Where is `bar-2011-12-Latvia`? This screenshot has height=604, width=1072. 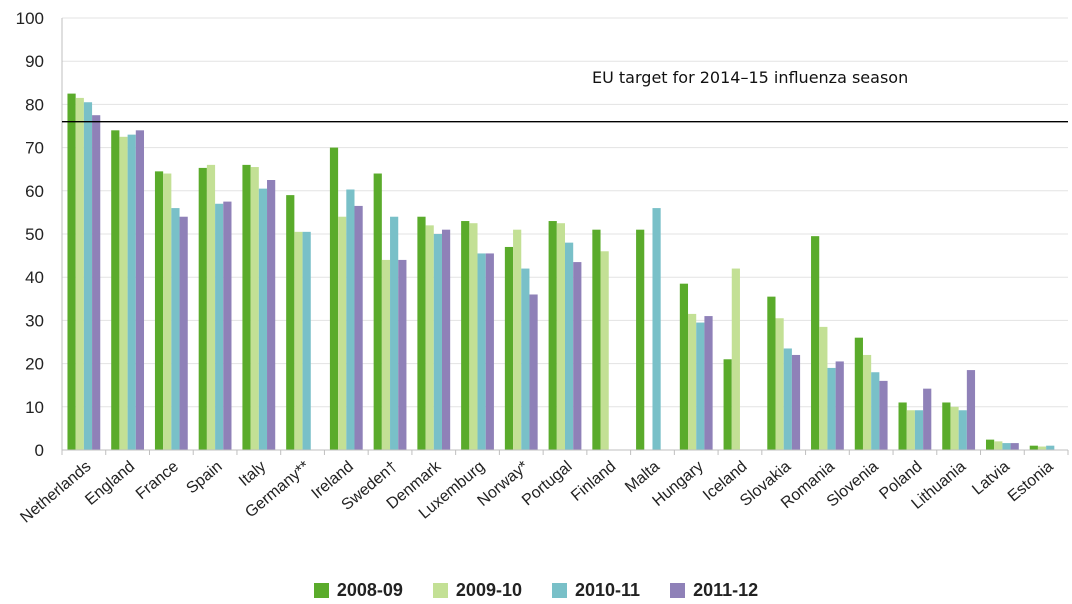
bar-2011-12-Latvia is located at coordinates (1014, 446).